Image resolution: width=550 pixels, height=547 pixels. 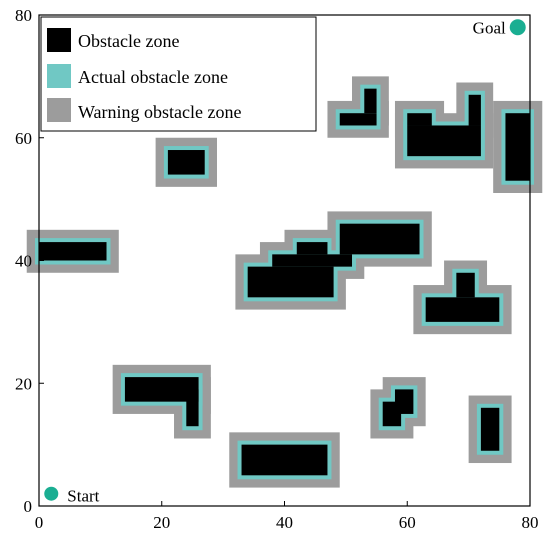 I want to click on y-tick-label: 40, so click(x=23, y=261).